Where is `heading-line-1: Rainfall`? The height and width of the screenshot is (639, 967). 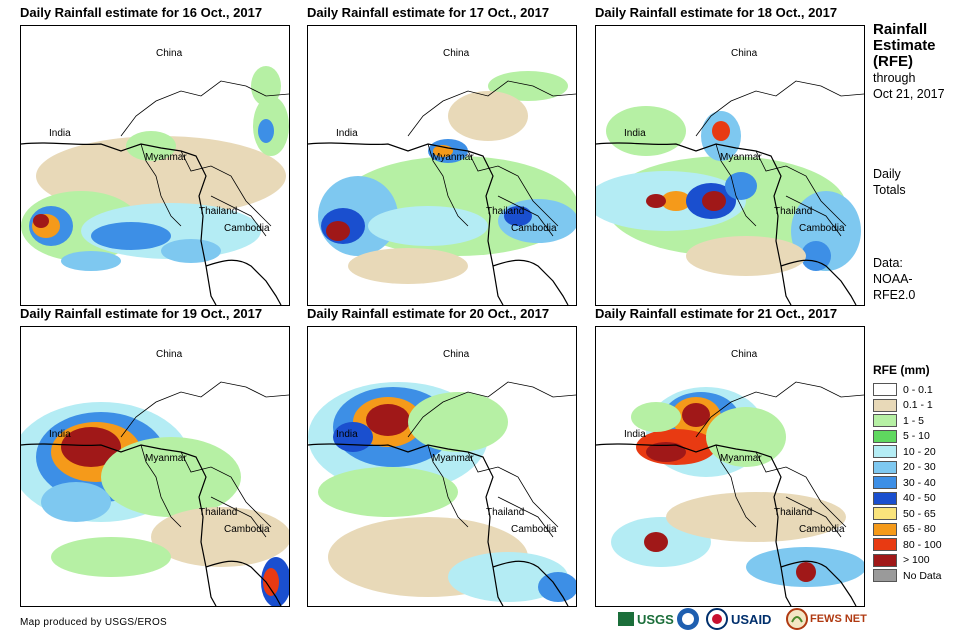
heading-line-1: Rainfall is located at coordinates (900, 29).